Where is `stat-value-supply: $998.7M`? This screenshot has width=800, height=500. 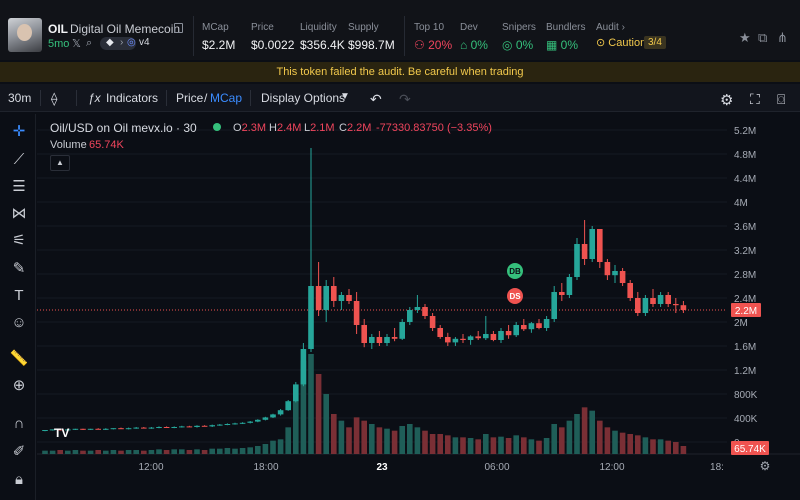 stat-value-supply: $998.7M is located at coordinates (371, 45).